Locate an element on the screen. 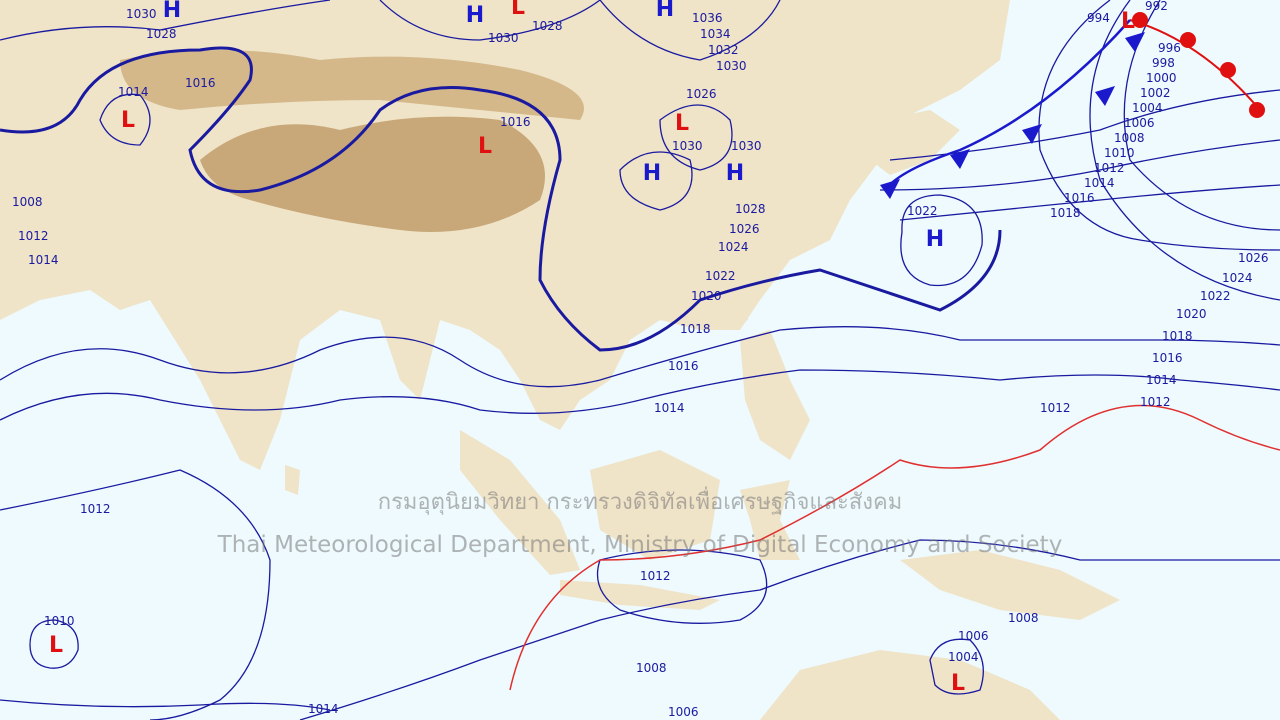  highland-mongolia is located at coordinates (352, 85).